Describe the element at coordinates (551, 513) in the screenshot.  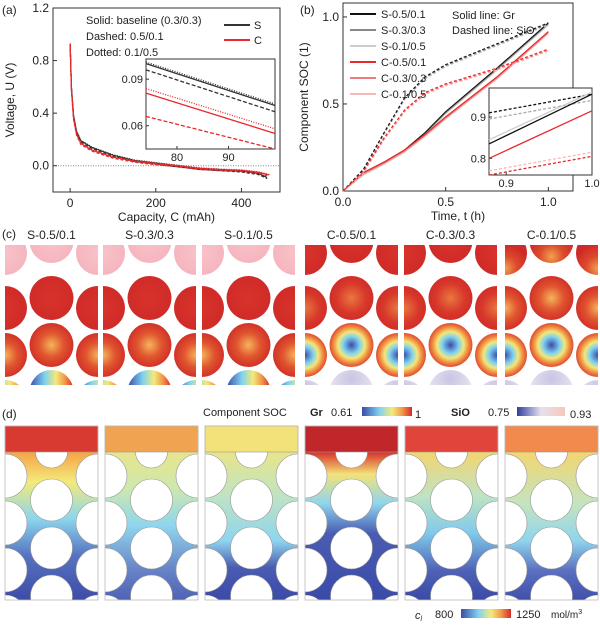
I see `map-frame` at that location.